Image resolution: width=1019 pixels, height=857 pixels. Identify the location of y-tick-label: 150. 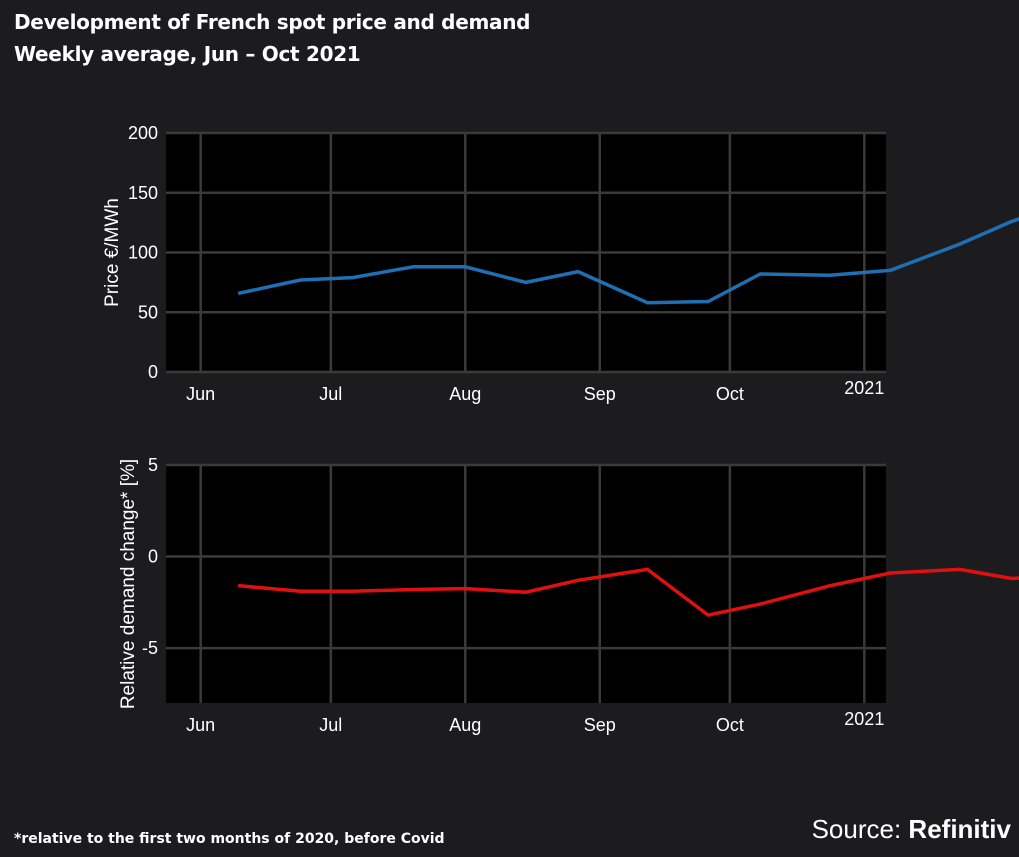
(143, 193).